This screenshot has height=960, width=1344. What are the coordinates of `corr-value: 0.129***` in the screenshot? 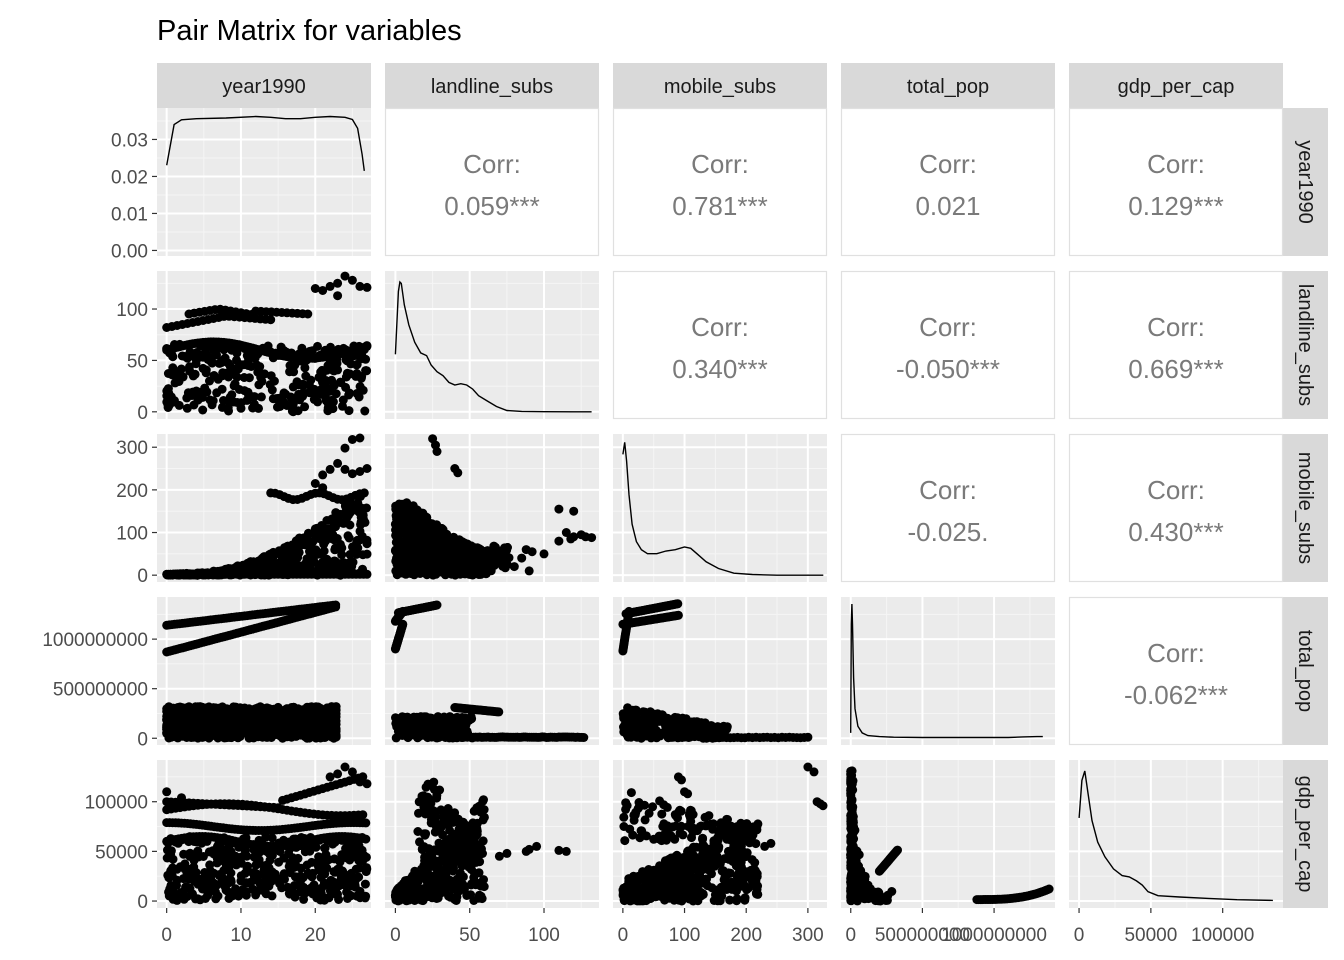 It's located at (1175, 206).